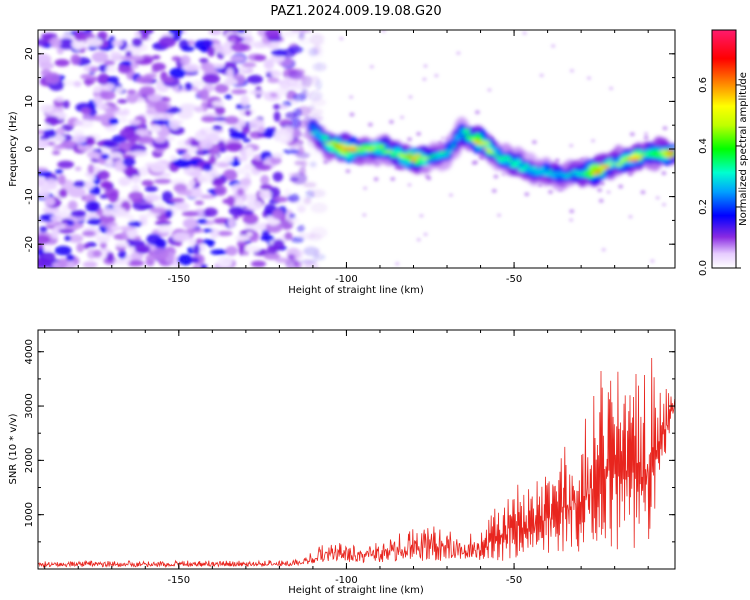  What do you see at coordinates (356, 290) in the screenshot?
I see `spectrogram-x-axis-label: Height of straight line (km)` at bounding box center [356, 290].